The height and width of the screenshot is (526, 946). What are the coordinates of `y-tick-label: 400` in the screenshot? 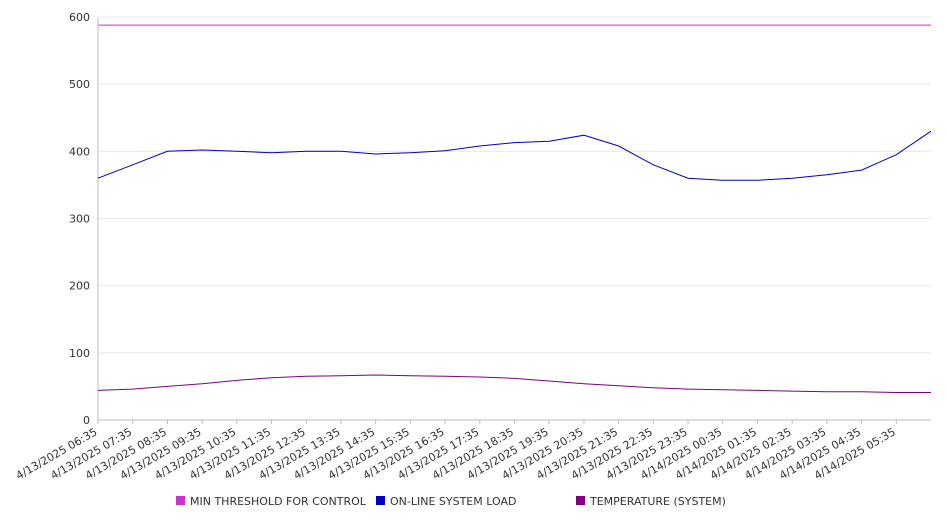 It's located at (79, 151).